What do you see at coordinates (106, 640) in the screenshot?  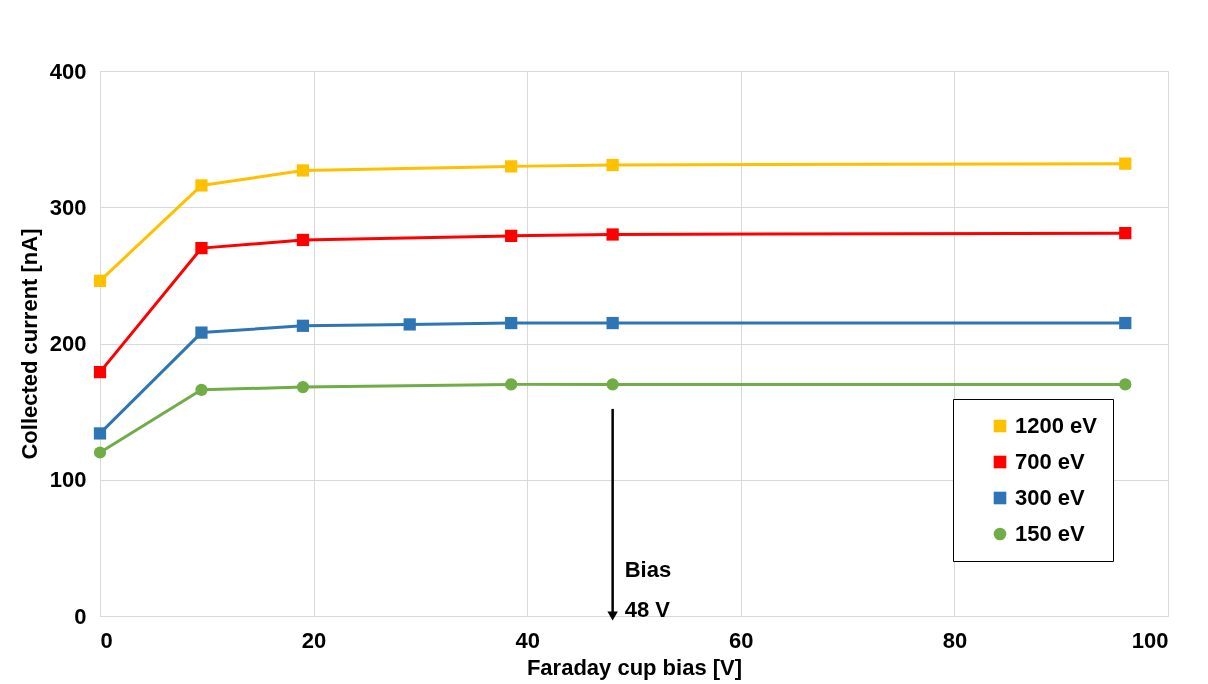 I see `x-tick-label: 0` at bounding box center [106, 640].